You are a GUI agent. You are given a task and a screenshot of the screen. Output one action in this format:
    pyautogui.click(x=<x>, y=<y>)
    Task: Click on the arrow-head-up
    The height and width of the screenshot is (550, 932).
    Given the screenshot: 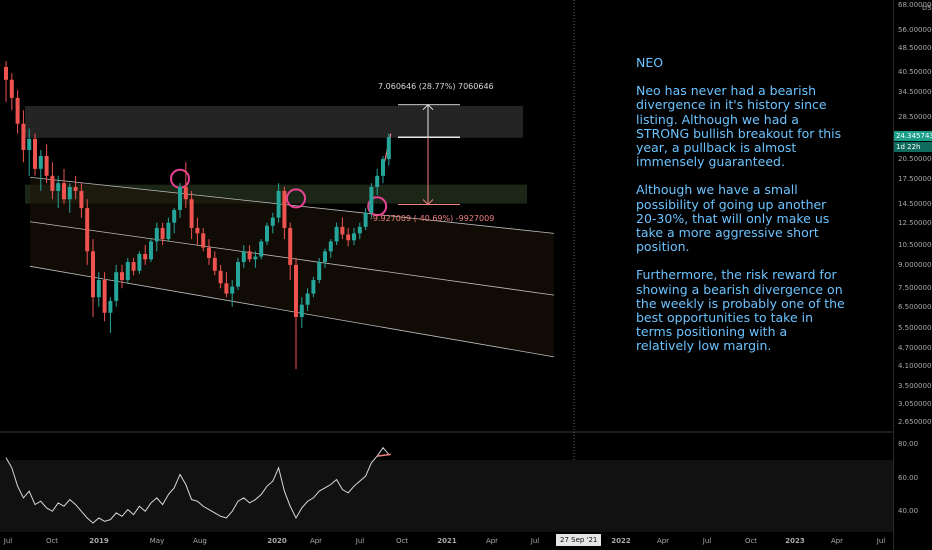 What is the action you would take?
    pyautogui.click(x=428, y=107)
    